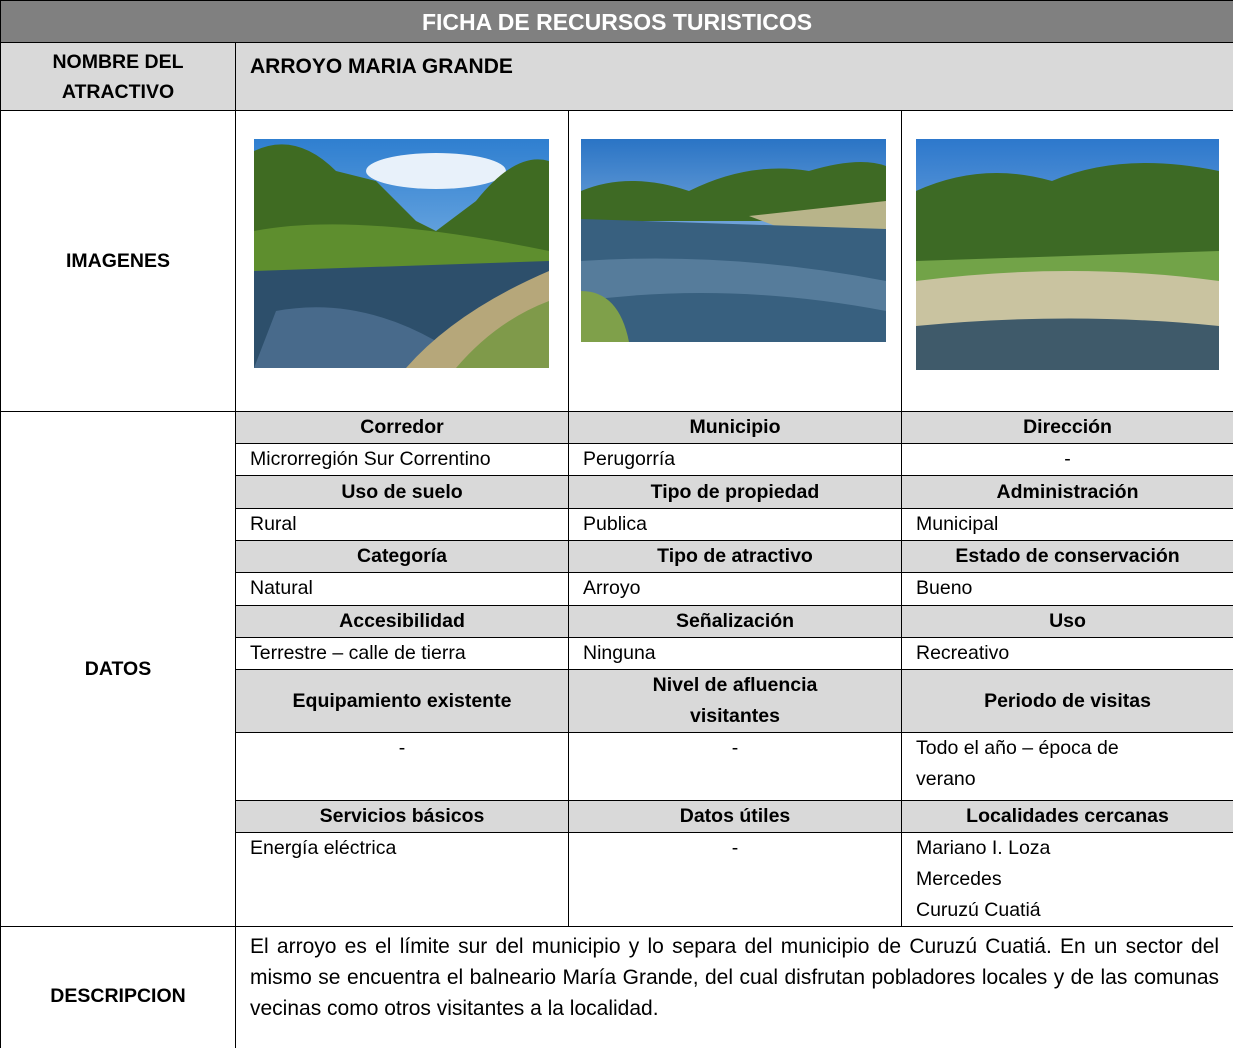 The image size is (1233, 1048). I want to click on name-row: NOMBRE DEL ATRACTIVO ARROYO MARIA GRANDE, so click(616, 76).